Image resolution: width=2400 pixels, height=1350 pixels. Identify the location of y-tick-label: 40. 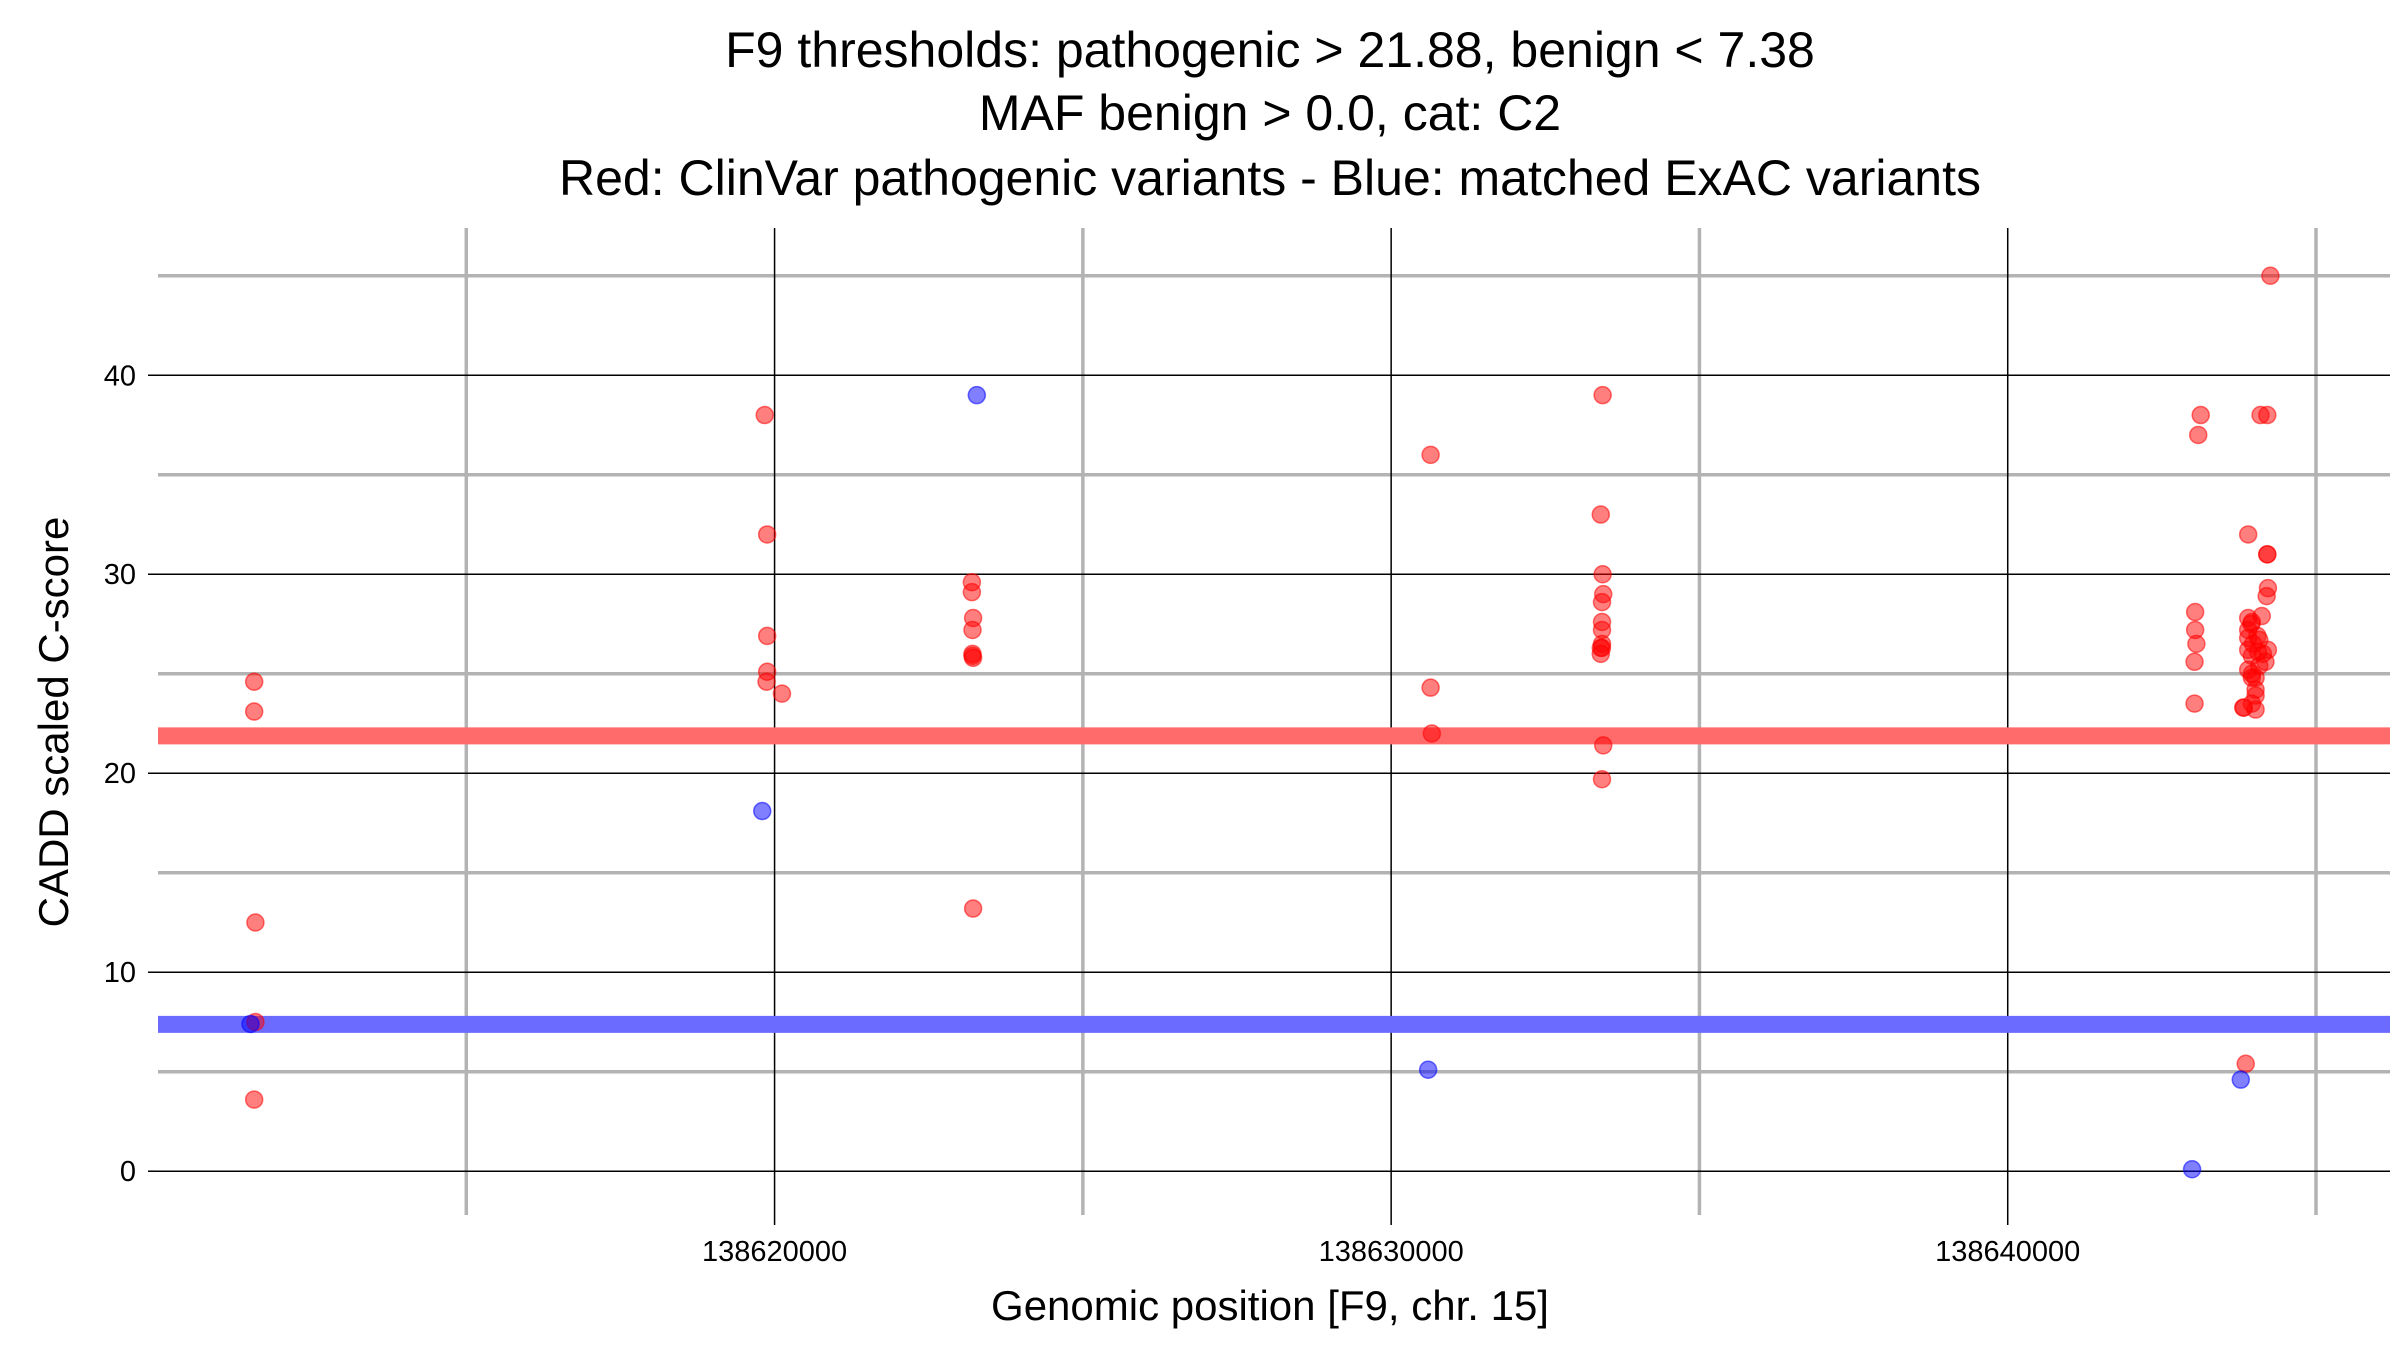
(120, 376).